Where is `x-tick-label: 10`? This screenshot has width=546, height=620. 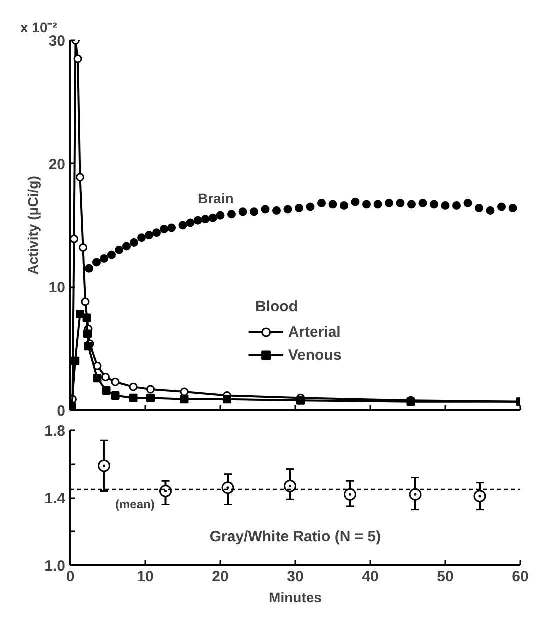 x-tick-label: 10 is located at coordinates (145, 577).